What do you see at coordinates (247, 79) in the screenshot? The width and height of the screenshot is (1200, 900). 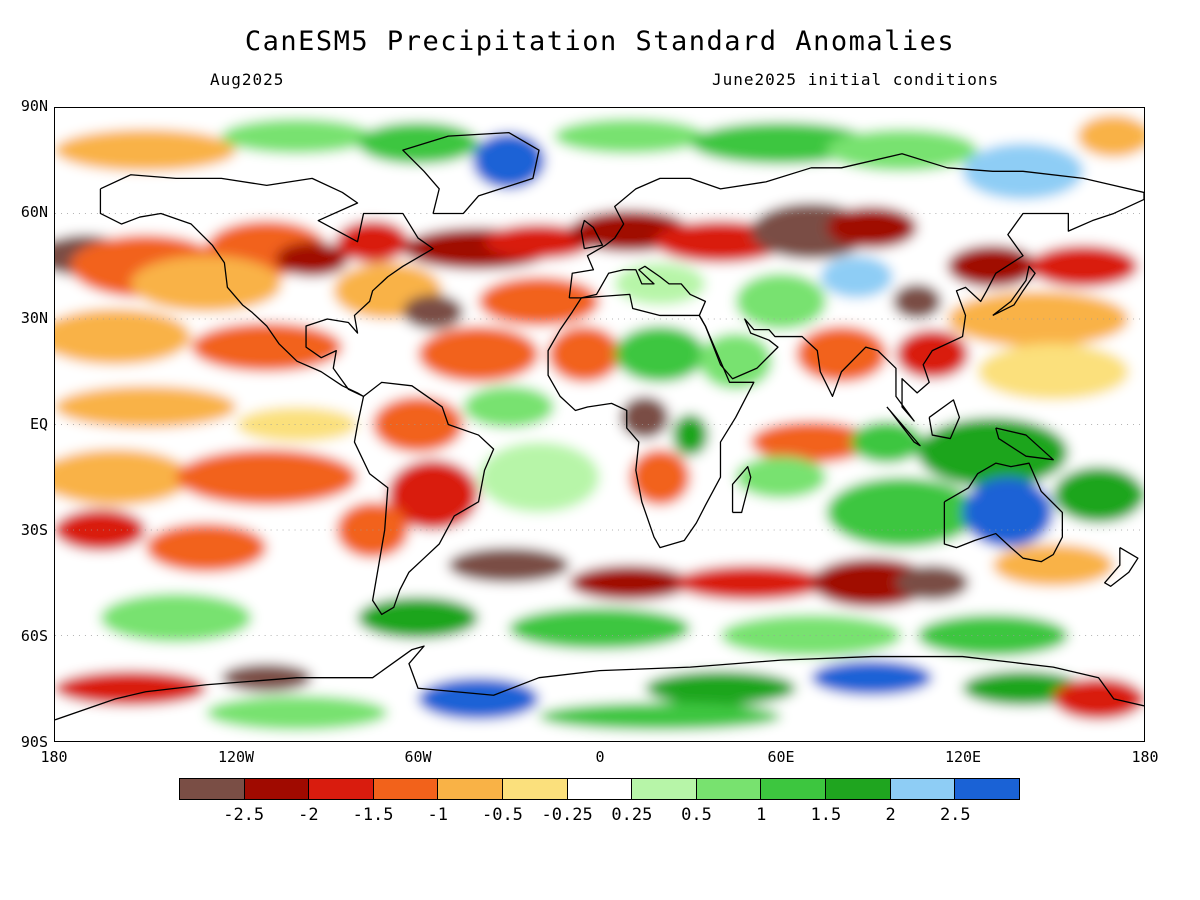 I see `forecast-month-label: Aug2025` at bounding box center [247, 79].